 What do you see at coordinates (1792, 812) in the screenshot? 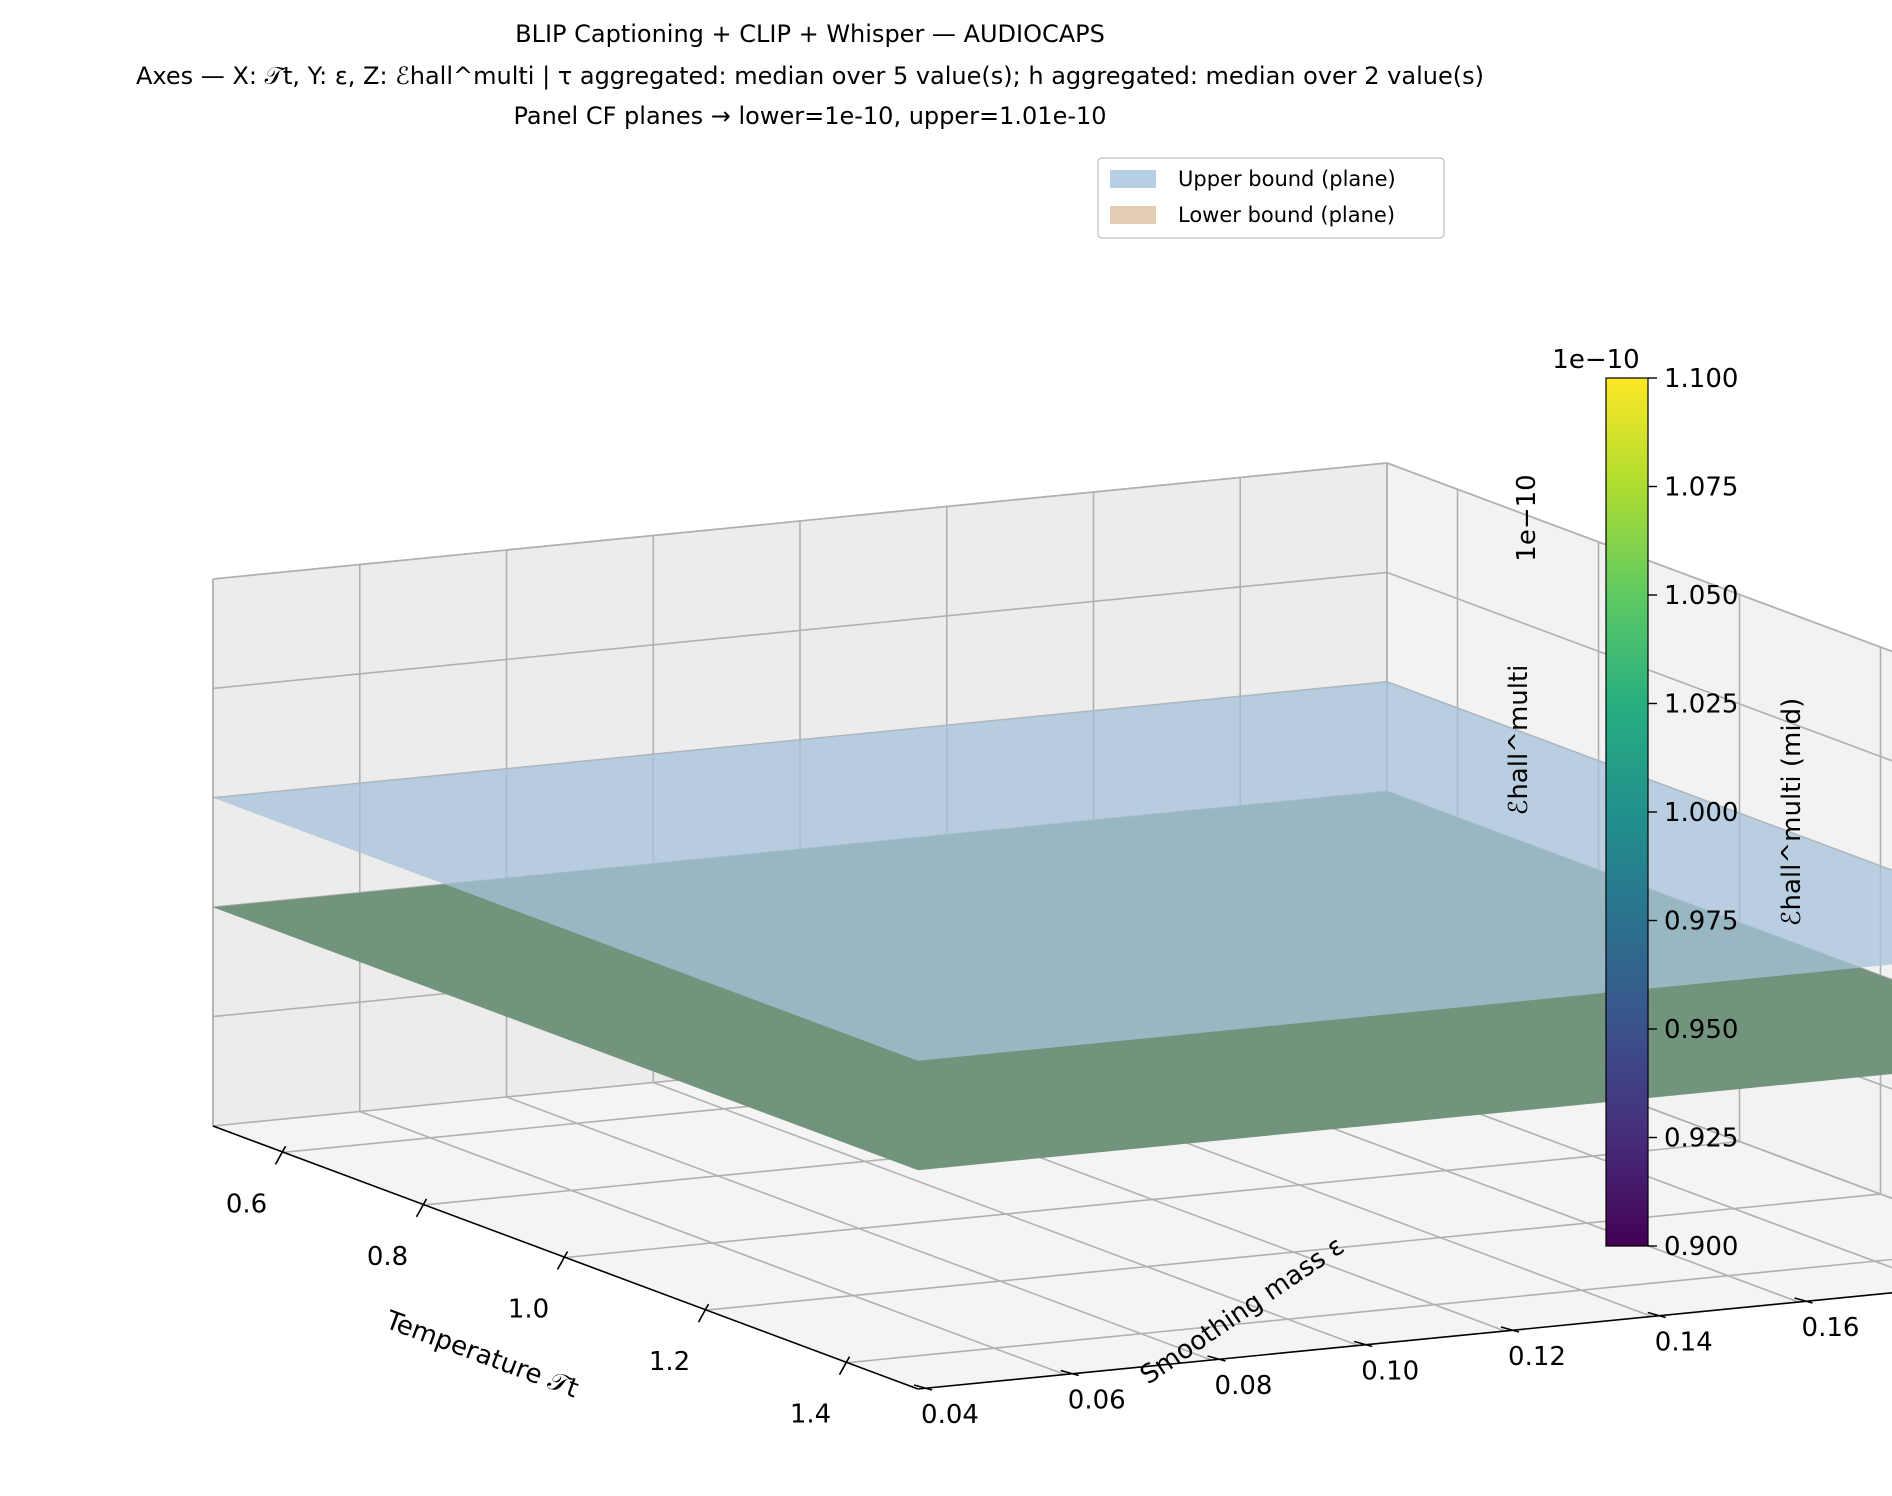
I see `colorbar-label: ℰhall^multi (mid)` at bounding box center [1792, 812].